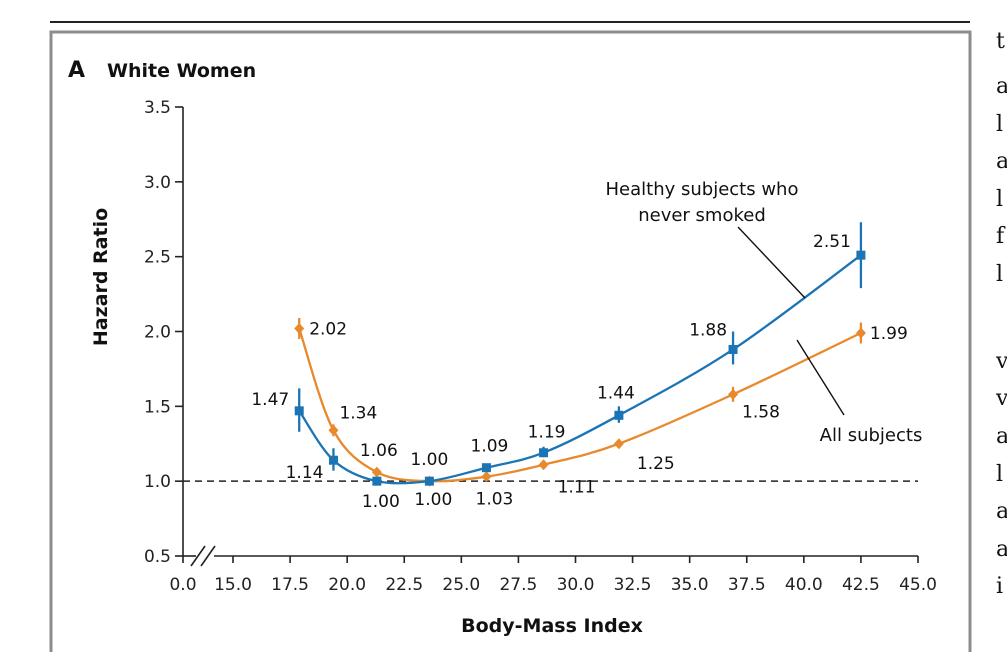 Image resolution: width=1007 pixels, height=652 pixels. Describe the element at coordinates (552, 626) in the screenshot. I see `x-axis-title: Body-Mass Index` at that location.